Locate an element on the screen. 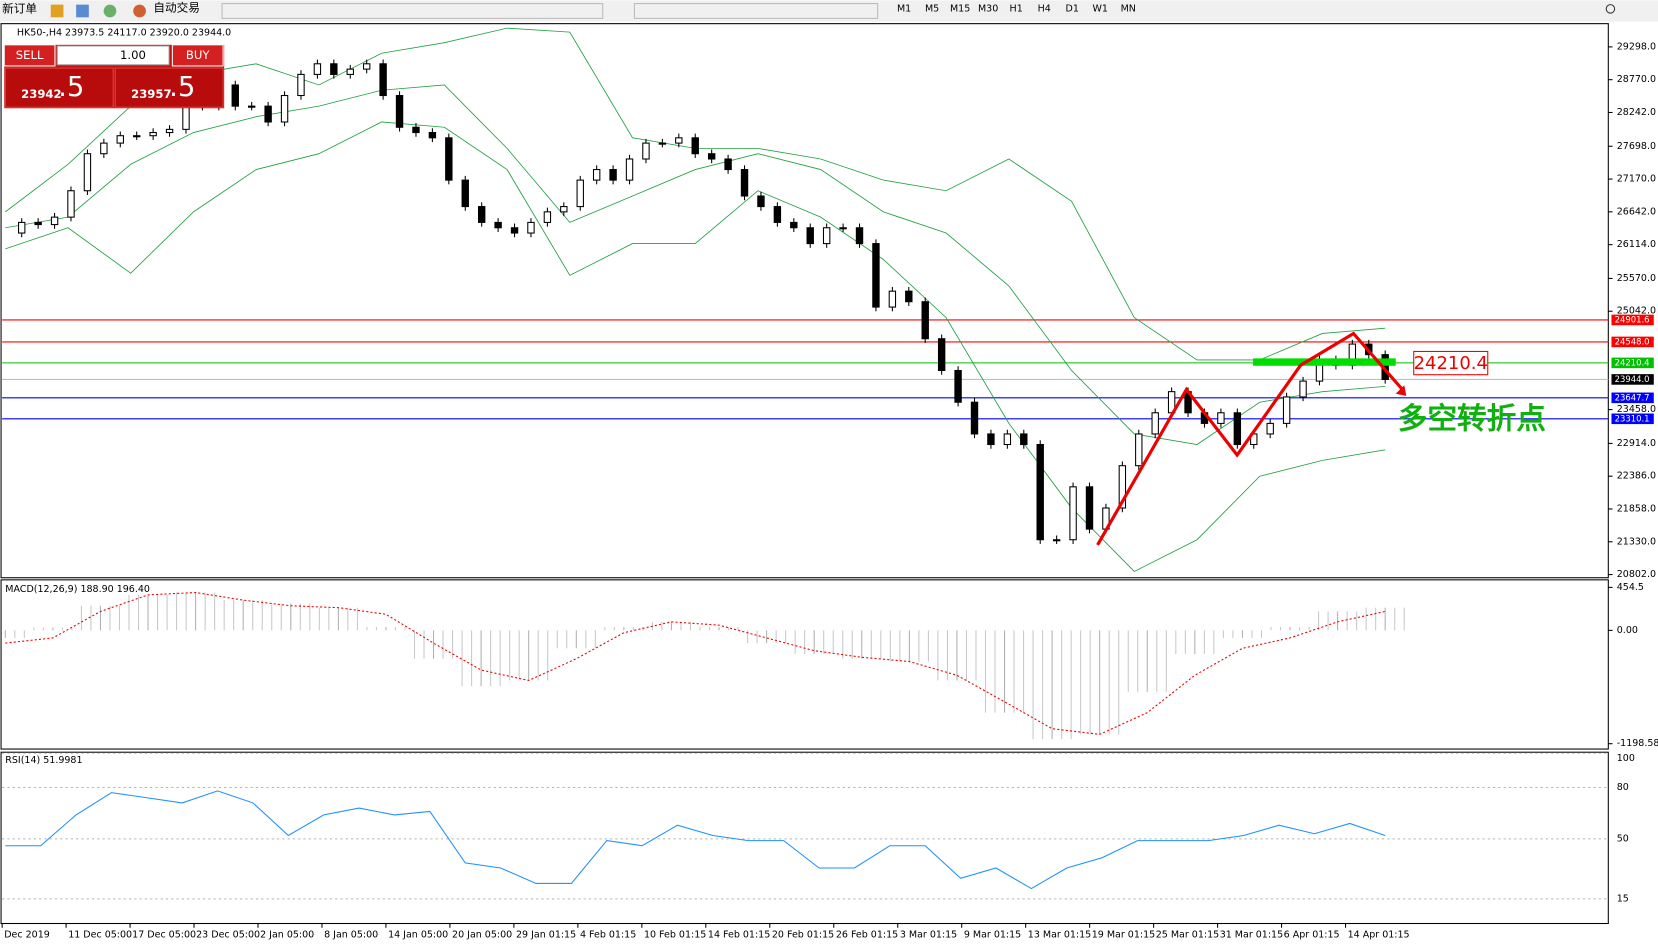  rsi-line is located at coordinates (695, 840).